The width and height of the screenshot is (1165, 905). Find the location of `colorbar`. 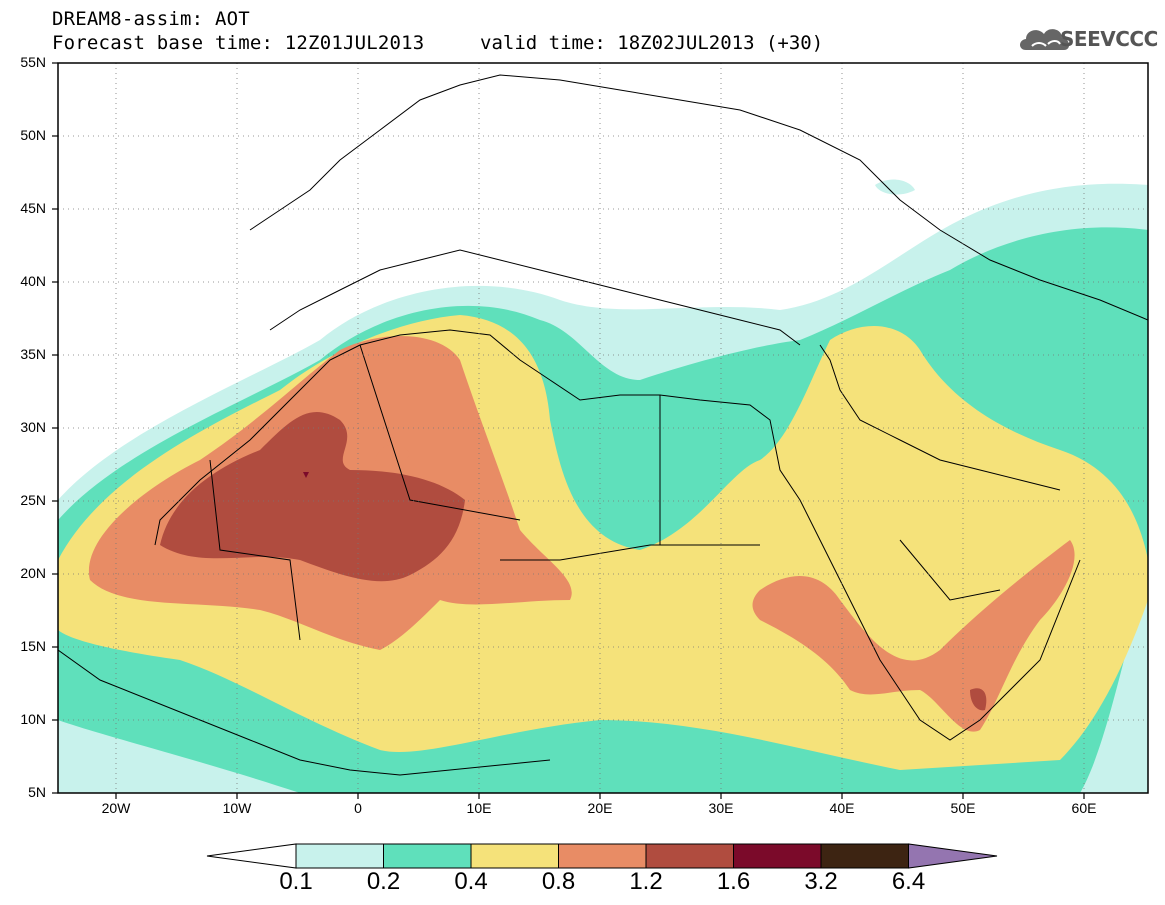

colorbar is located at coordinates (602, 856).